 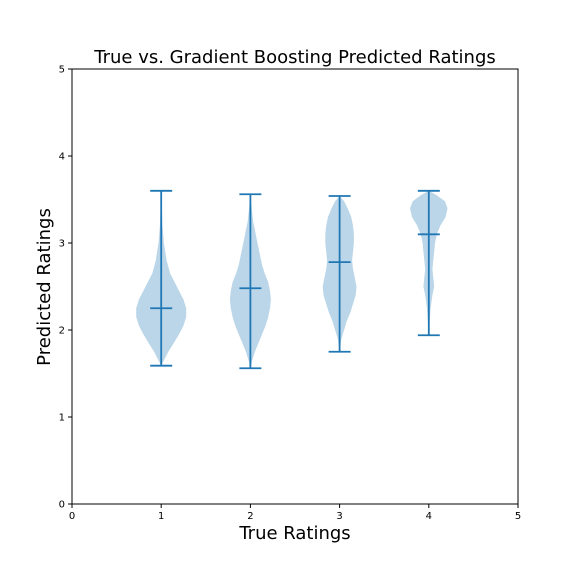 I want to click on x-tick-label: 5, so click(x=518, y=516).